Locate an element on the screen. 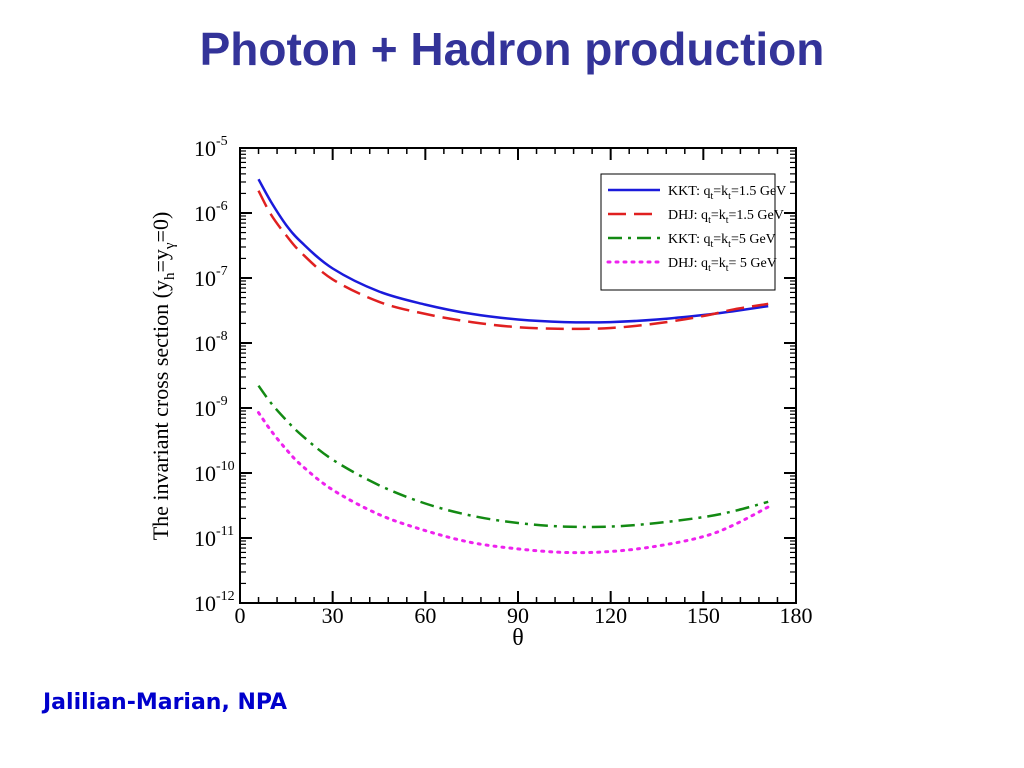  y-axis-label-prefix: The invariant cross section (y is located at coordinates (160, 410).